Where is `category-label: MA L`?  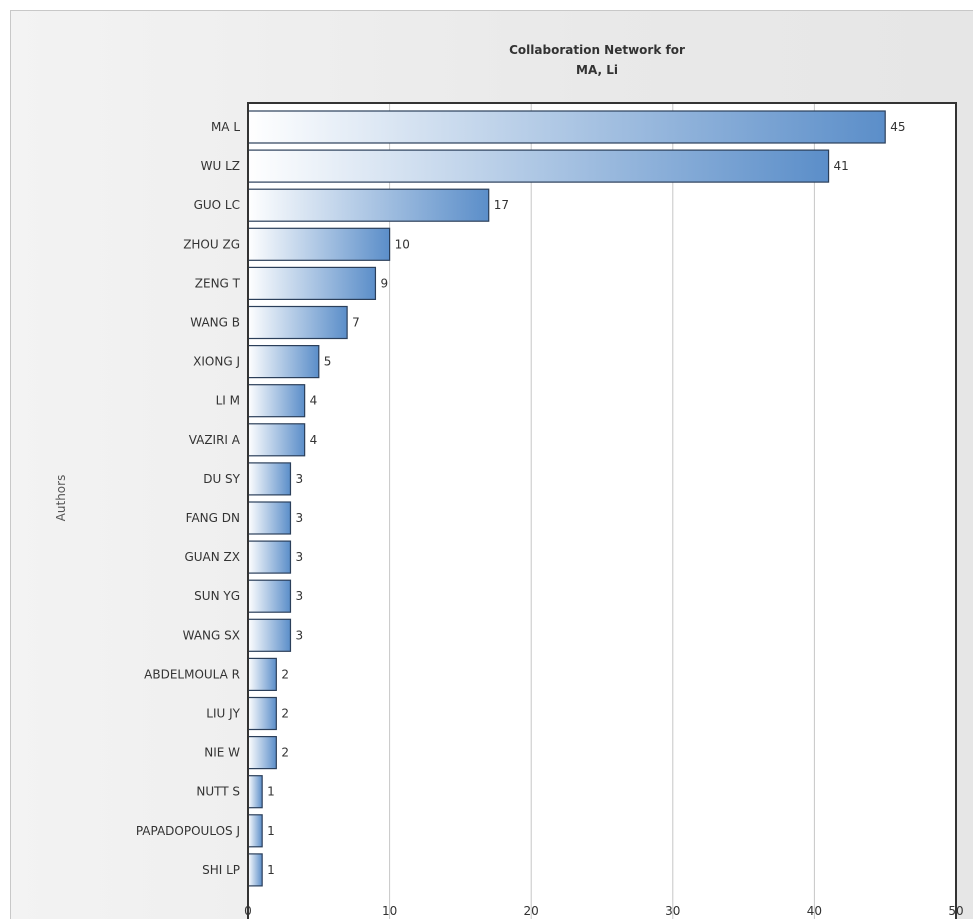 category-label: MA L is located at coordinates (225, 127).